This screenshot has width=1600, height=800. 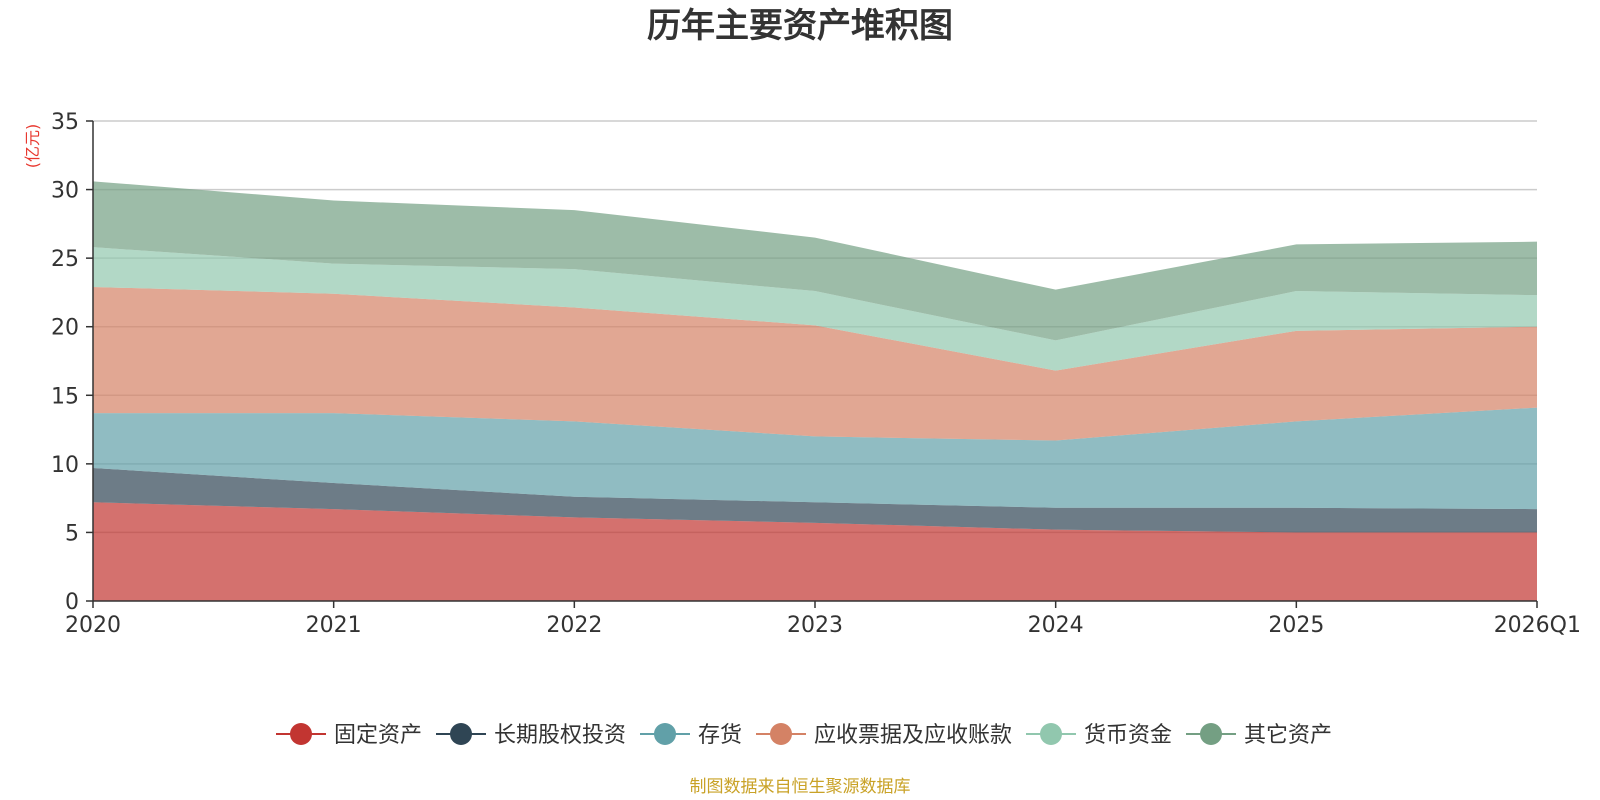 I want to click on legend-item-1: 固定资产, so click(x=349, y=735).